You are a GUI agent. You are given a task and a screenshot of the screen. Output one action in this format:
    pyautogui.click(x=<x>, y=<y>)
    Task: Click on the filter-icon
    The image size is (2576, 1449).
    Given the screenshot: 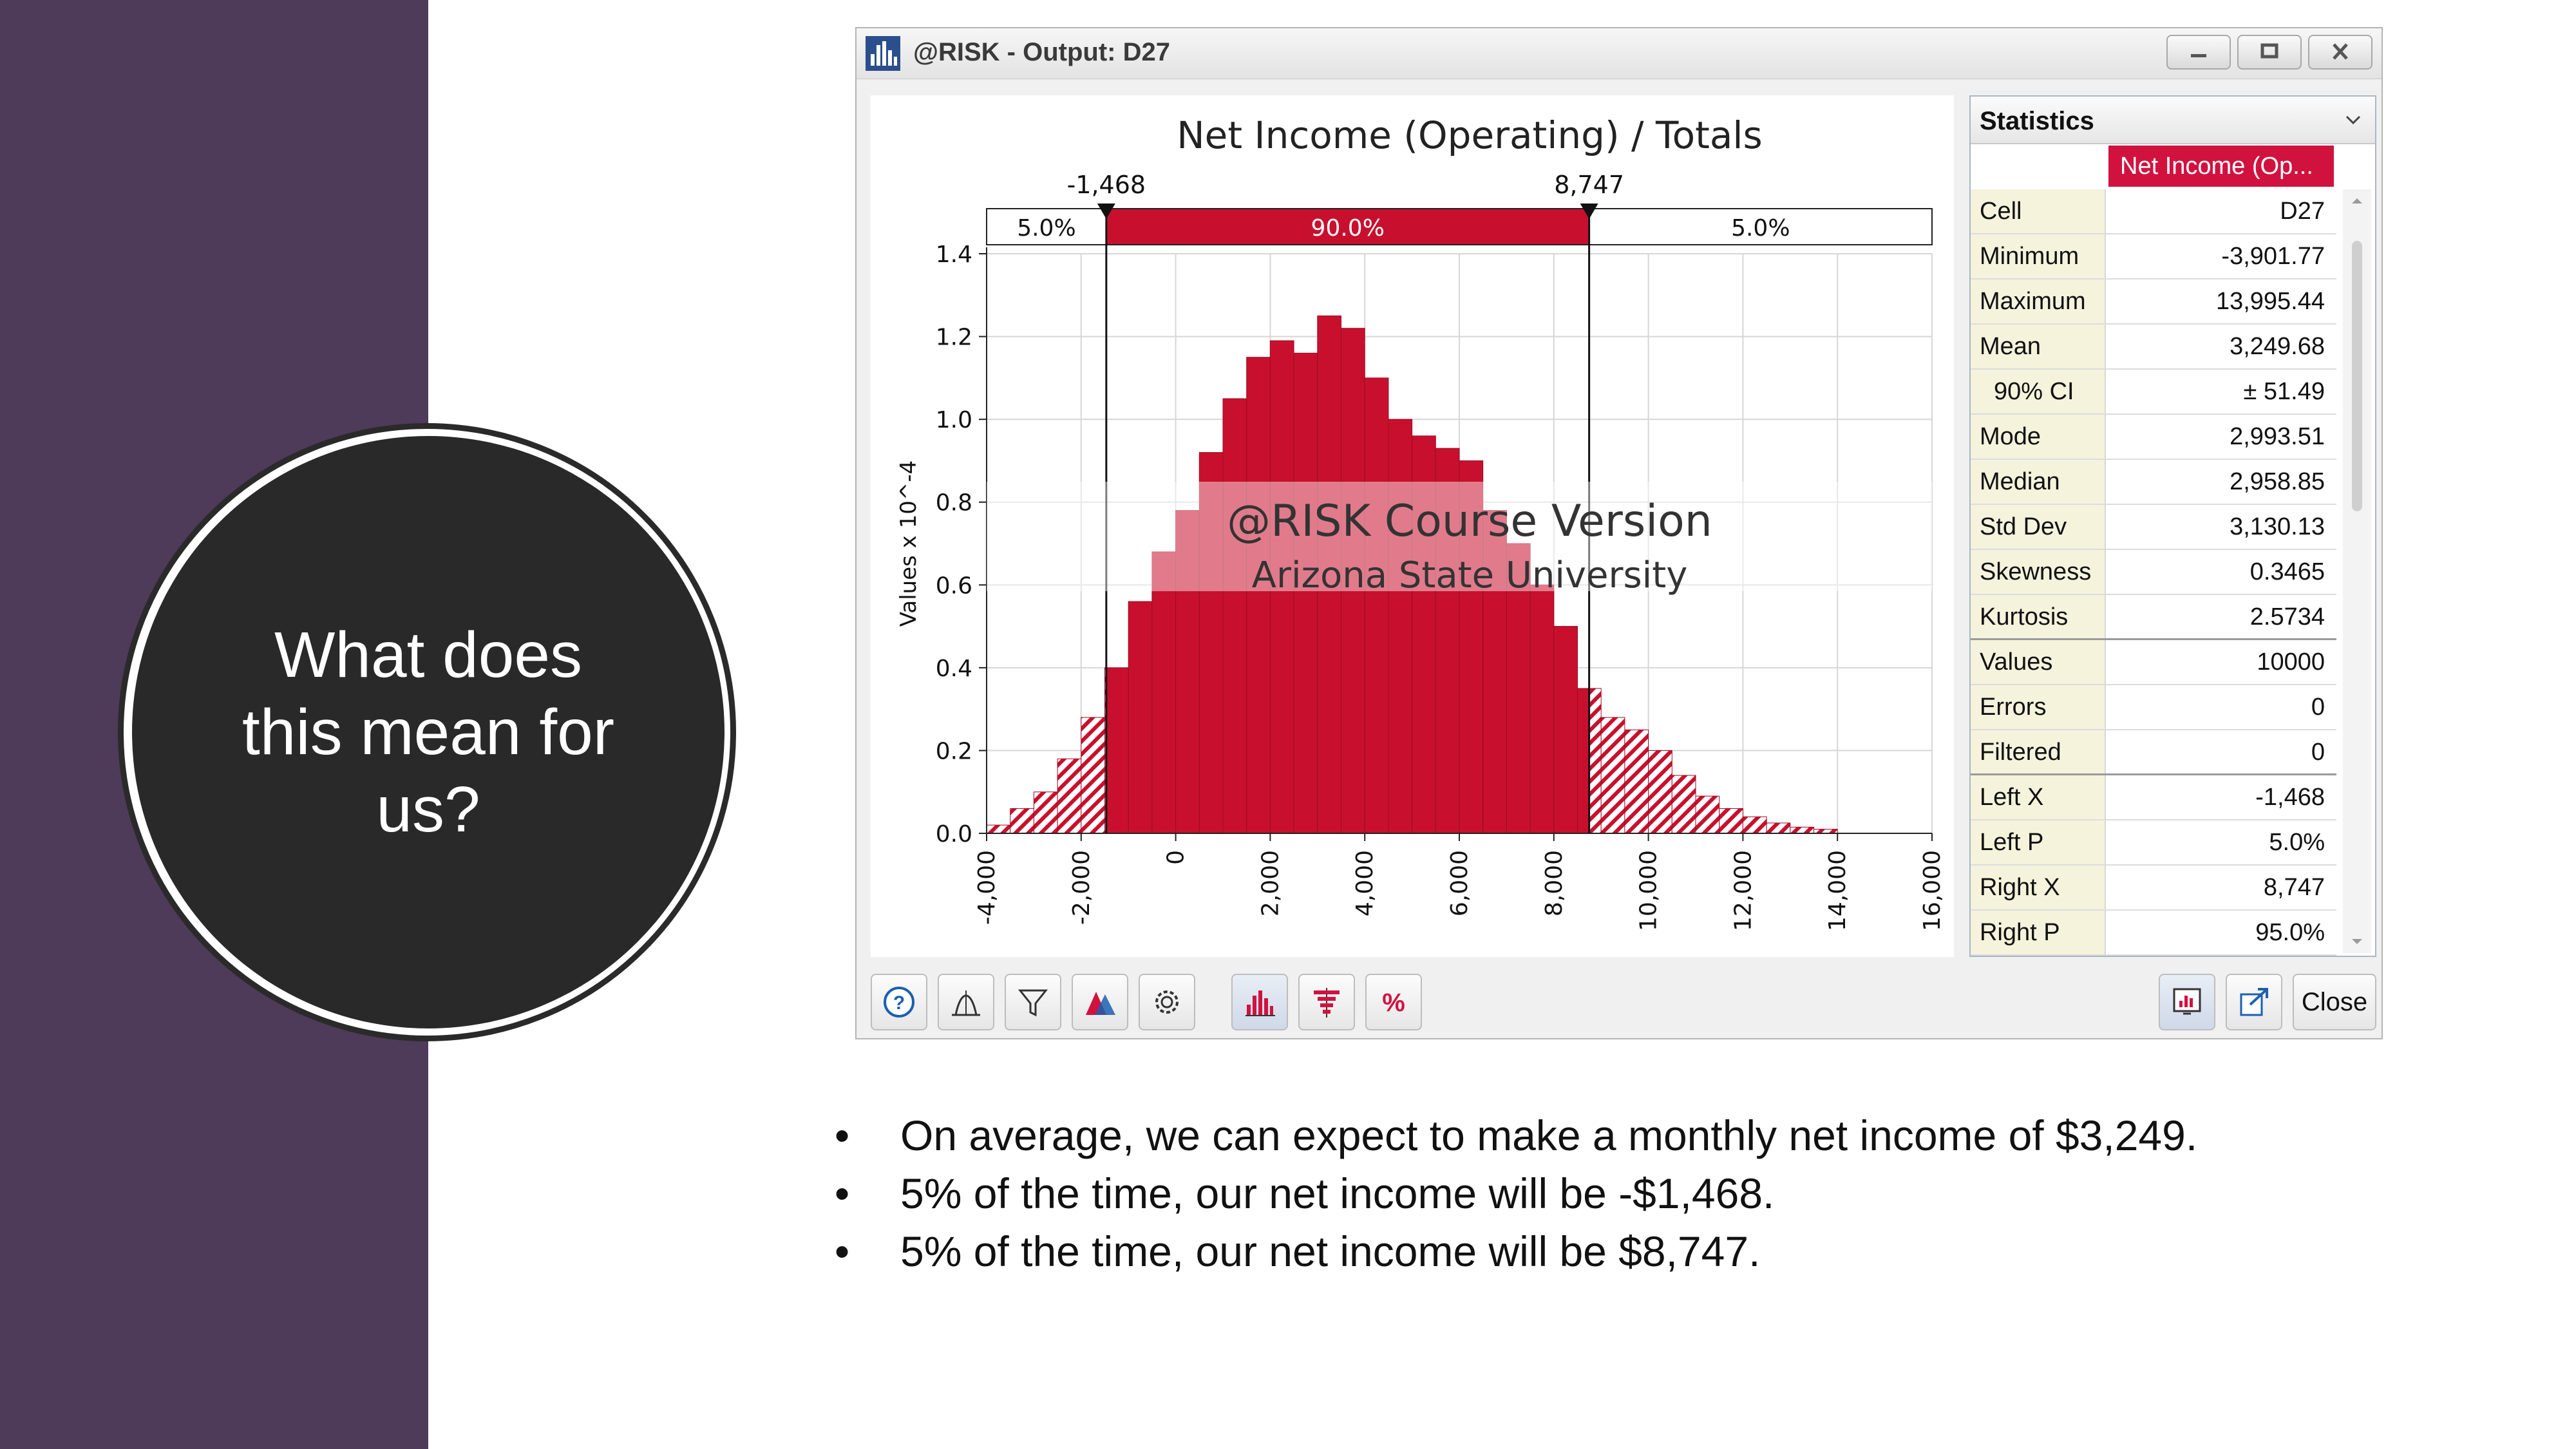 What is the action you would take?
    pyautogui.click(x=1033, y=1003)
    